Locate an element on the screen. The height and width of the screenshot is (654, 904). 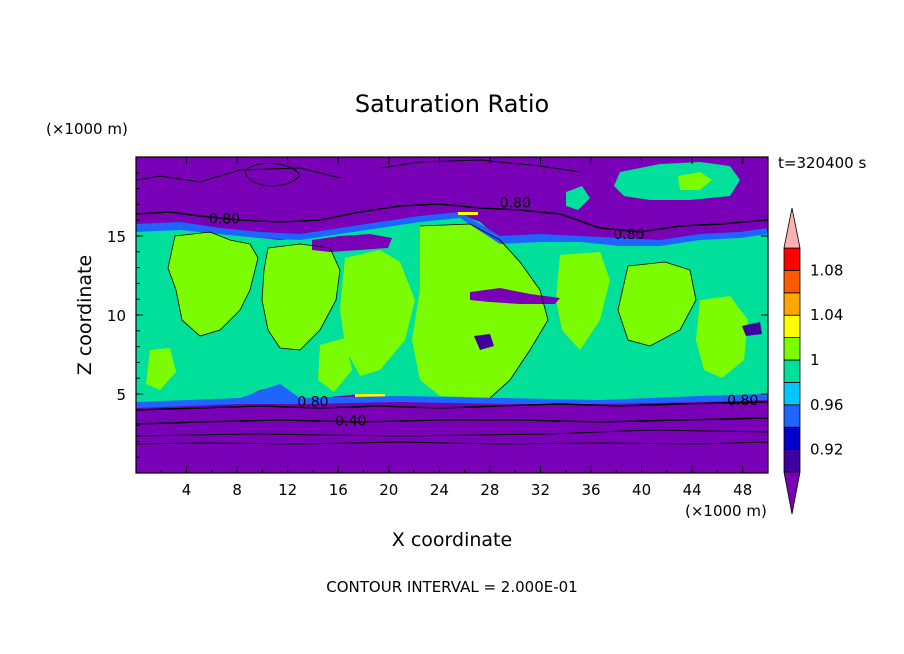
x-tick-label: 44 is located at coordinates (692, 490).